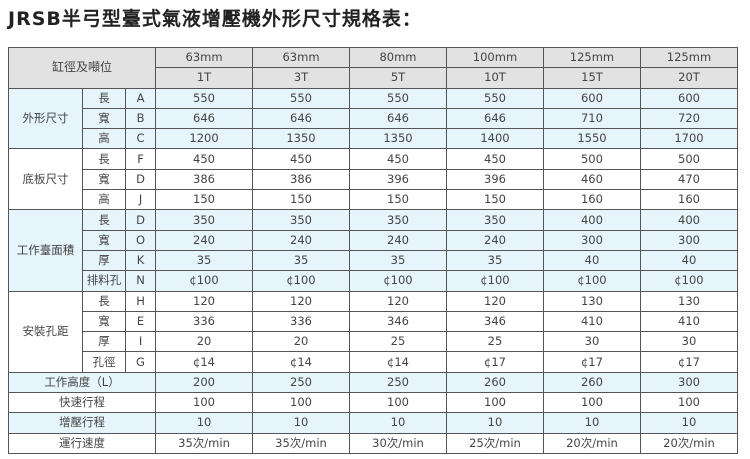 The image size is (750, 459). Describe the element at coordinates (494, 57) in the screenshot. I see `bore-header: 100mm` at that location.